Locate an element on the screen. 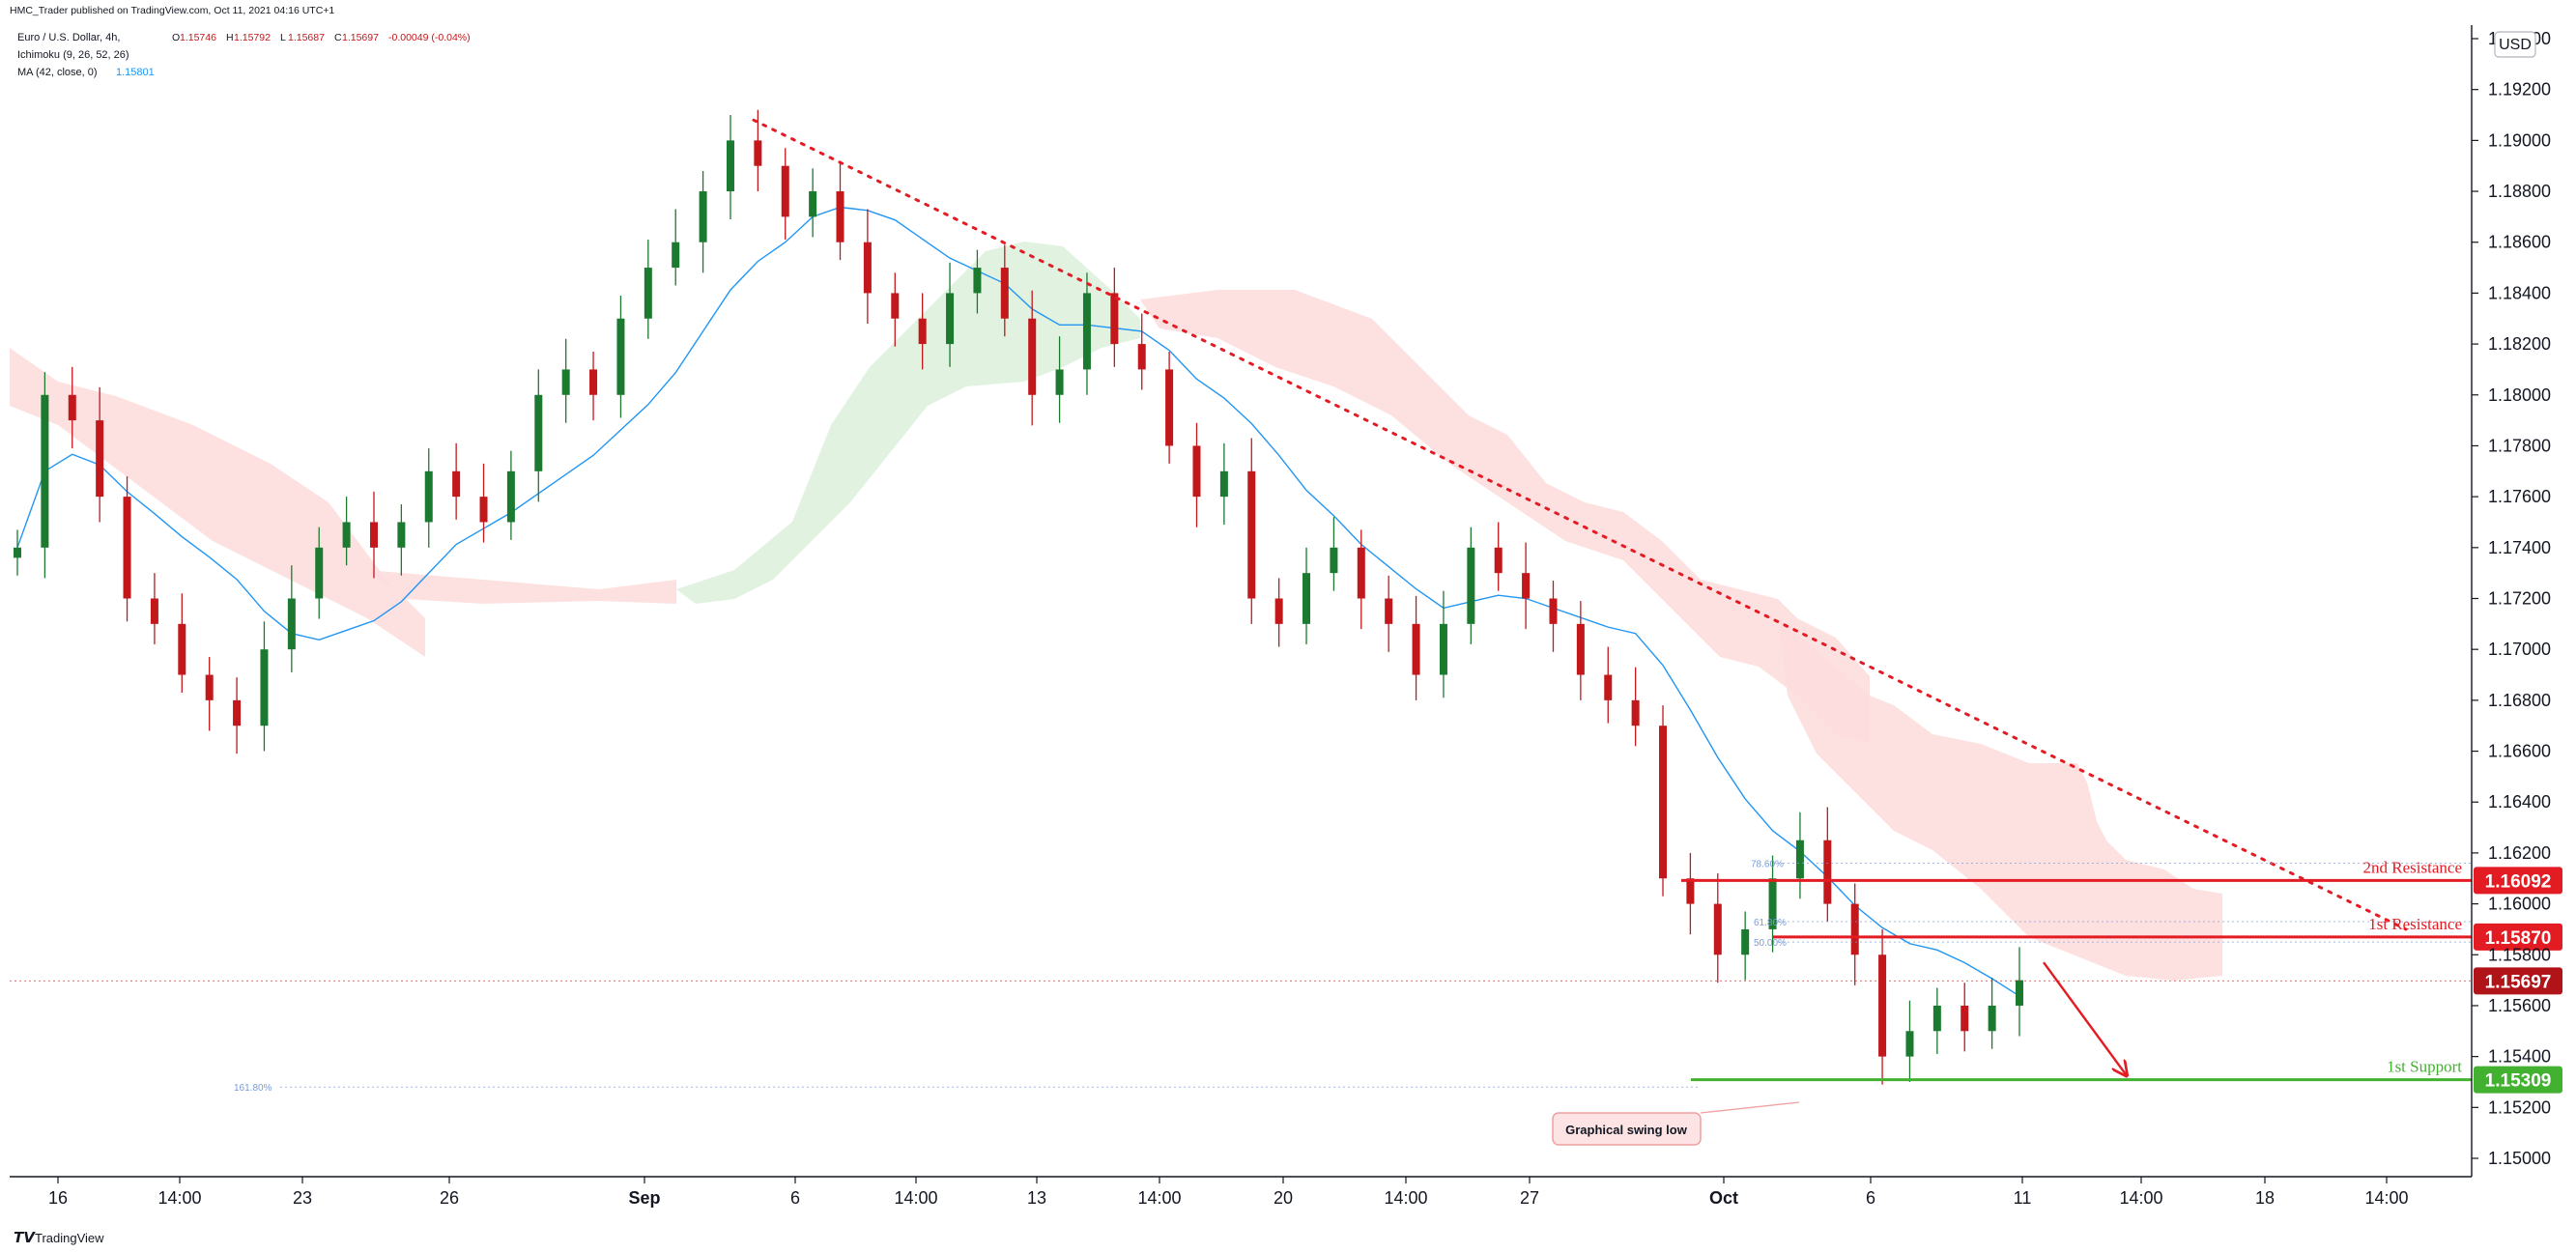  fib-level-label: 50.00% is located at coordinates (1771, 944).